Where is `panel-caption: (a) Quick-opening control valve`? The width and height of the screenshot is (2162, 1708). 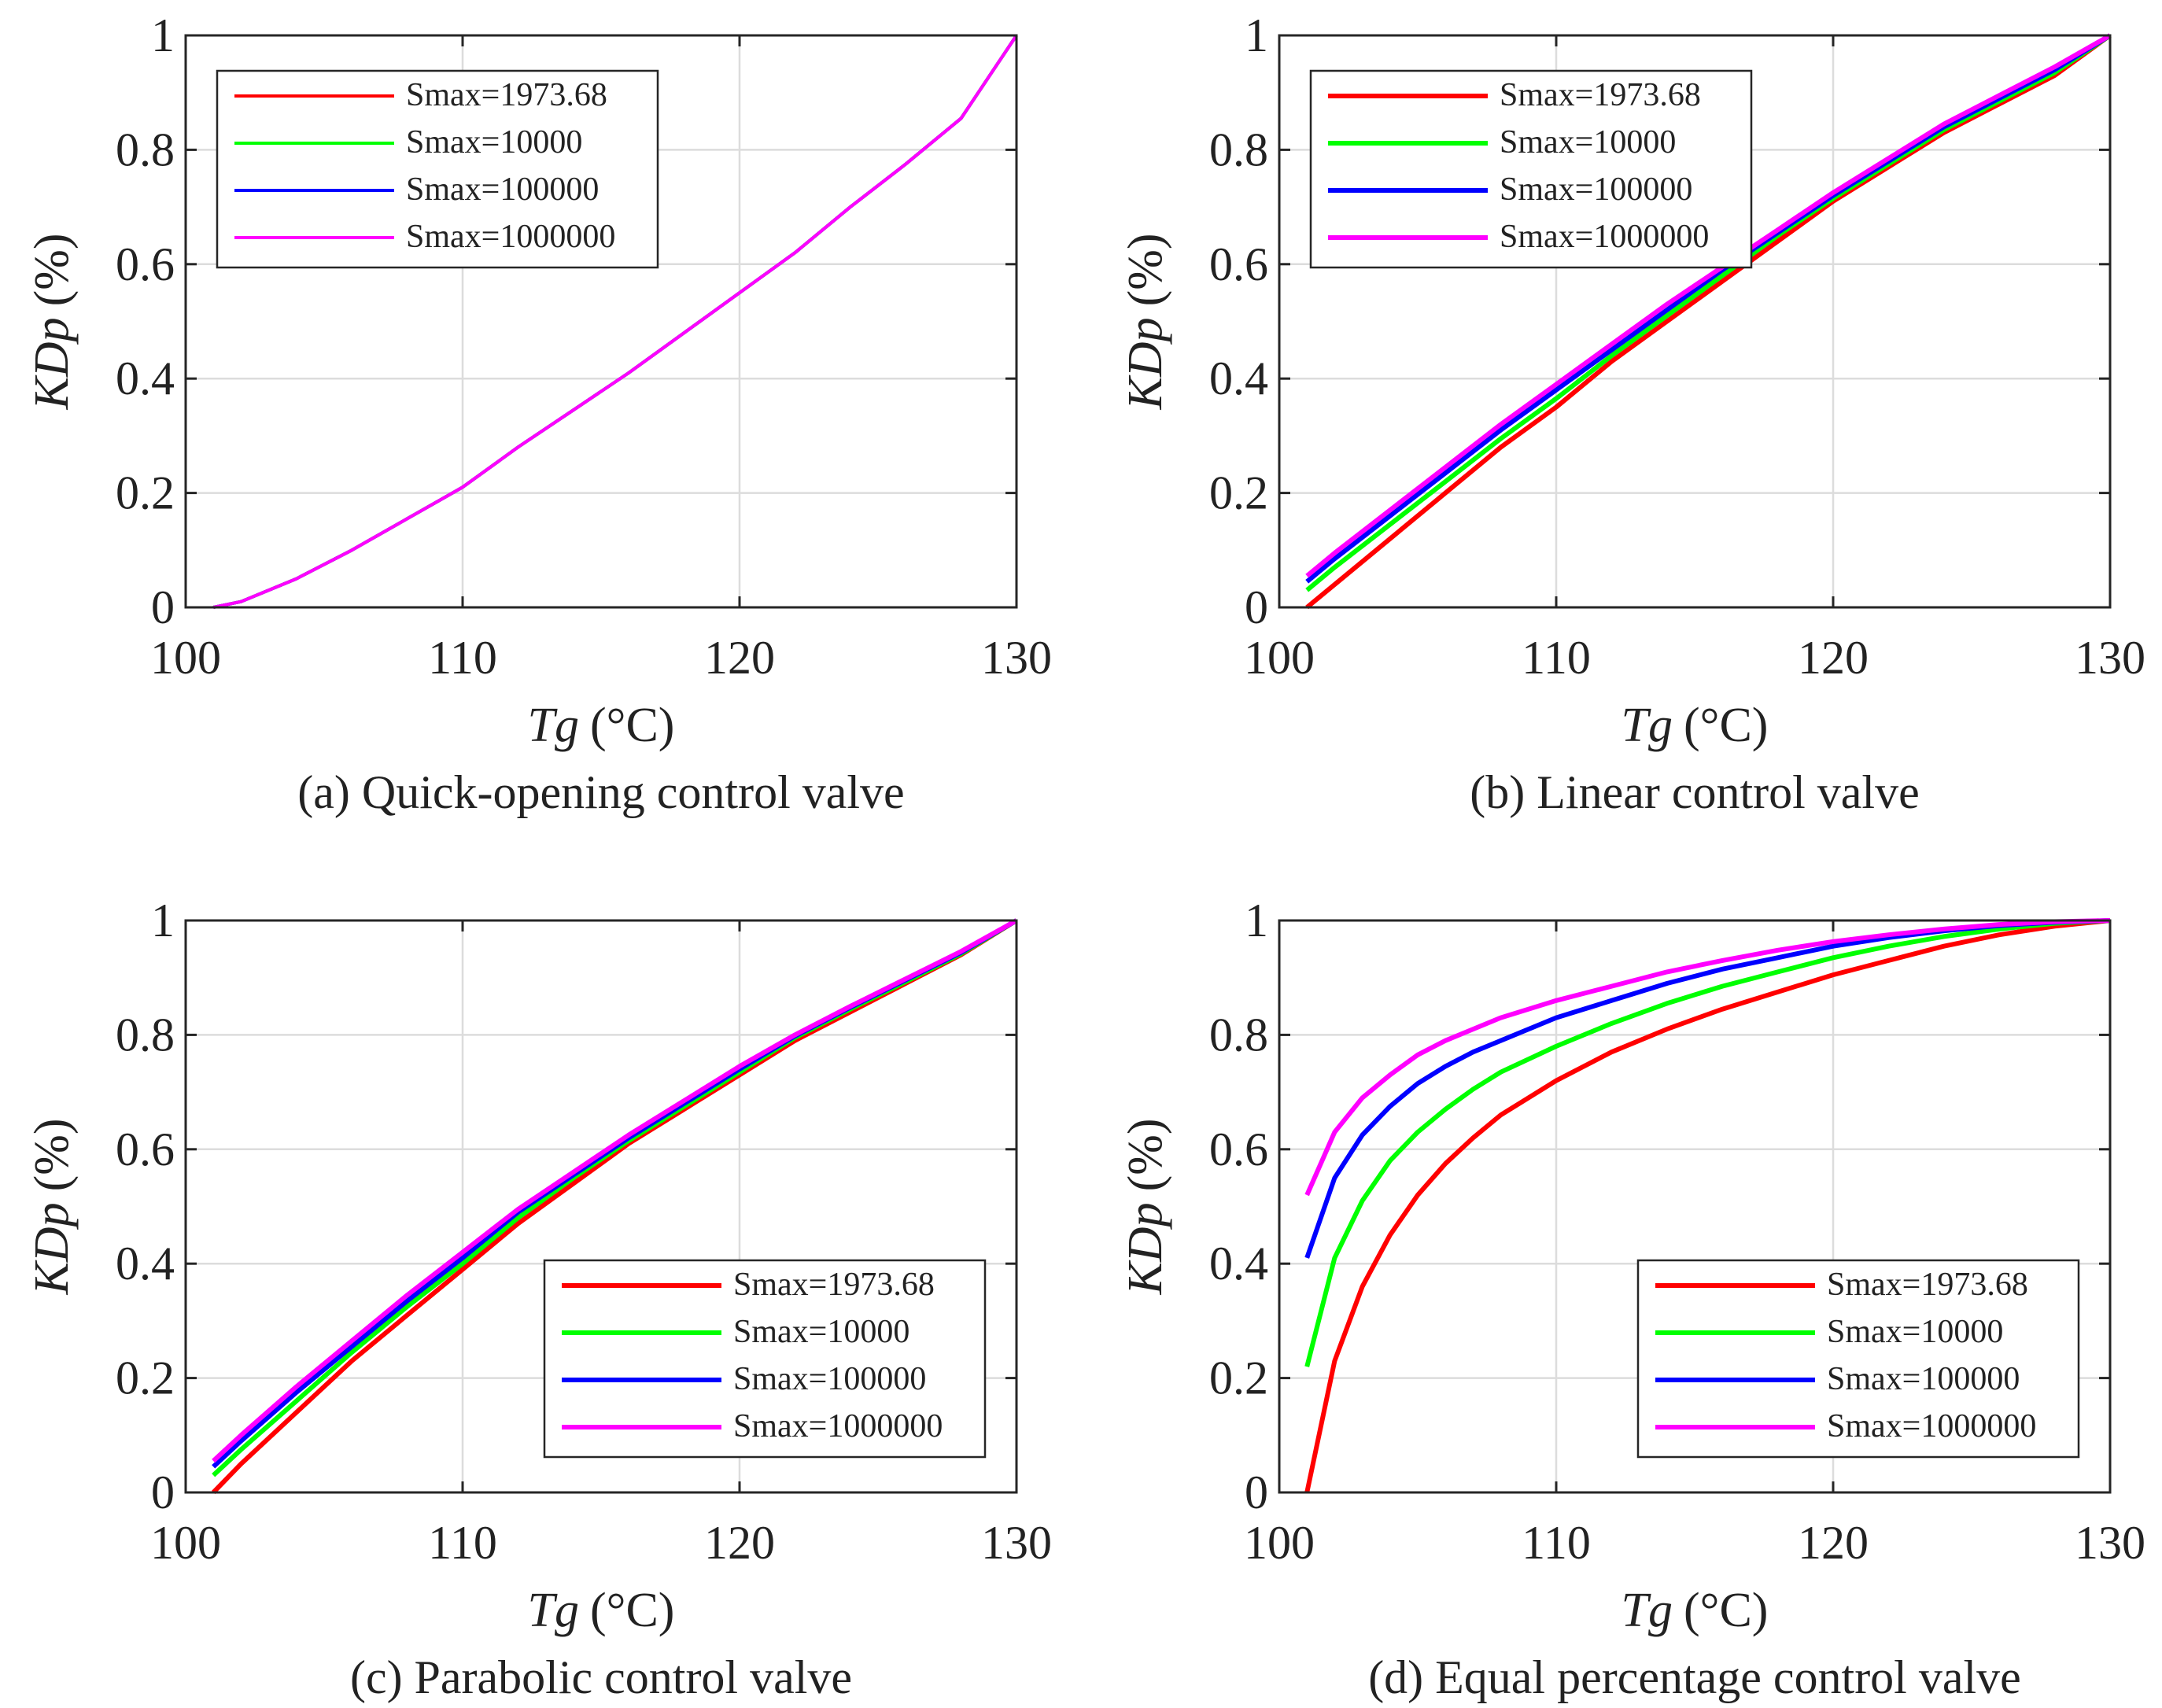 panel-caption: (a) Quick-opening control valve is located at coordinates (600, 792).